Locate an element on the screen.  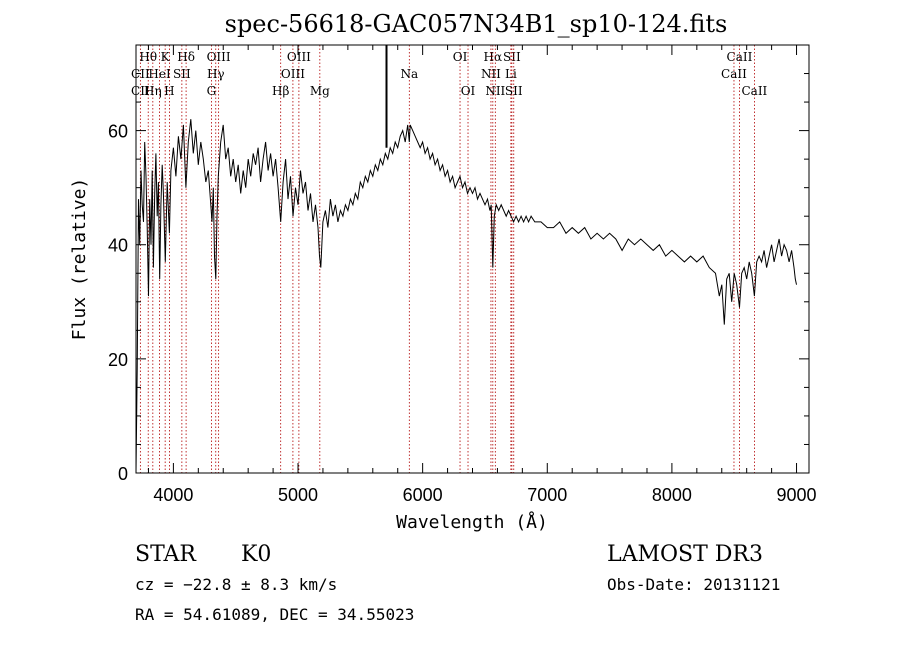
redshift-velocity: cz = −22.8 ± 8.3 km/s is located at coordinates (236, 584).